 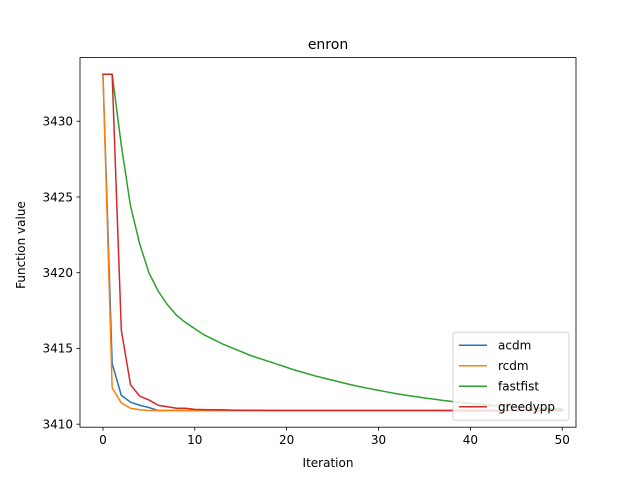 What do you see at coordinates (57, 349) in the screenshot?
I see `y-tick-label: 3415` at bounding box center [57, 349].